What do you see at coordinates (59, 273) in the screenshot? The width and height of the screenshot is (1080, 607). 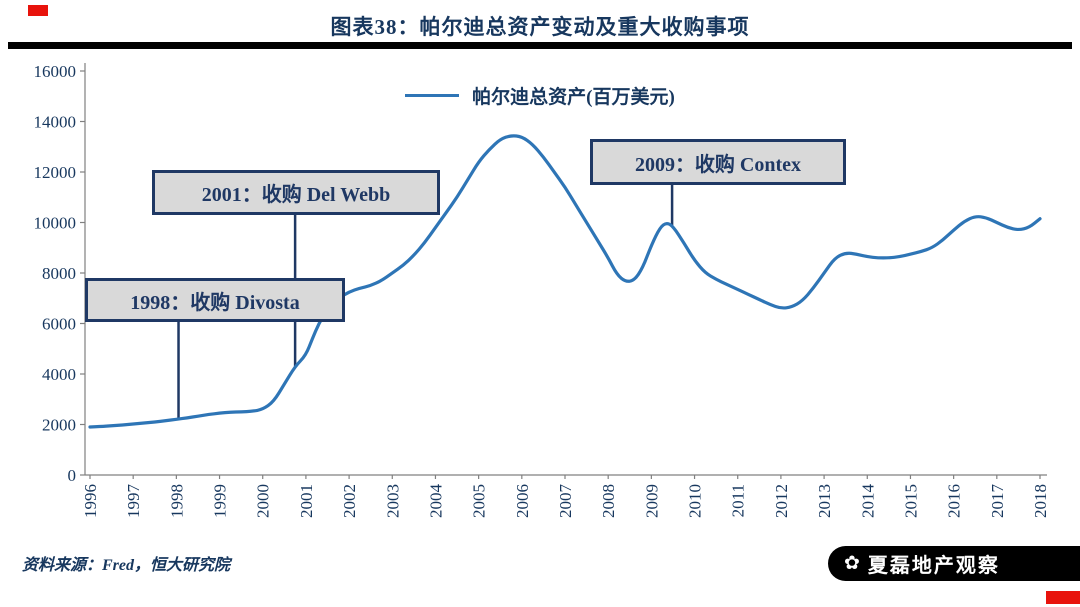 I see `y-tick-label: 8000` at bounding box center [59, 273].